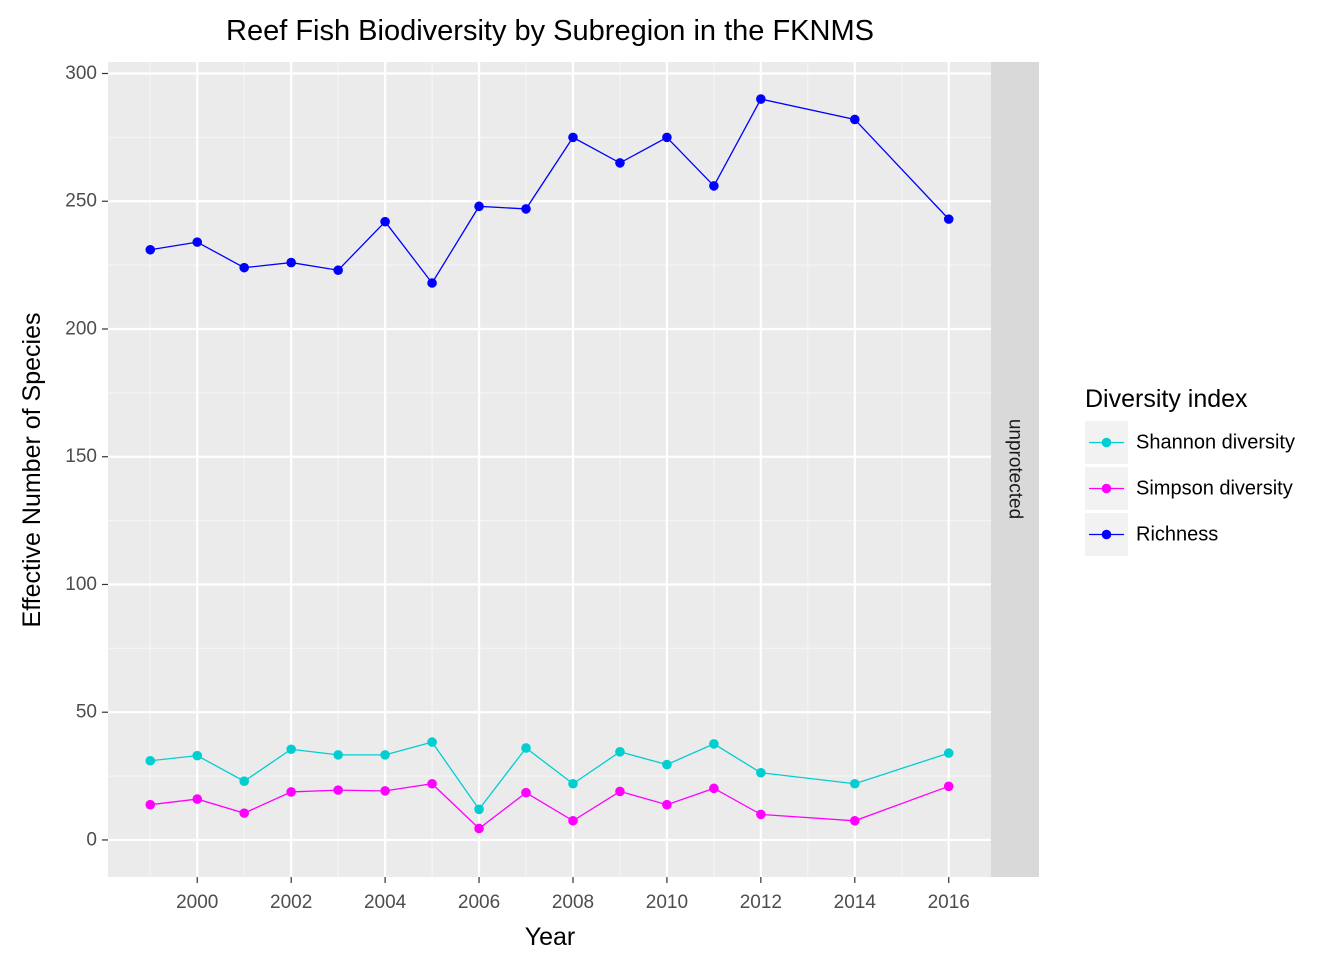  I want to click on legend-item: Richness, so click(1151, 534).